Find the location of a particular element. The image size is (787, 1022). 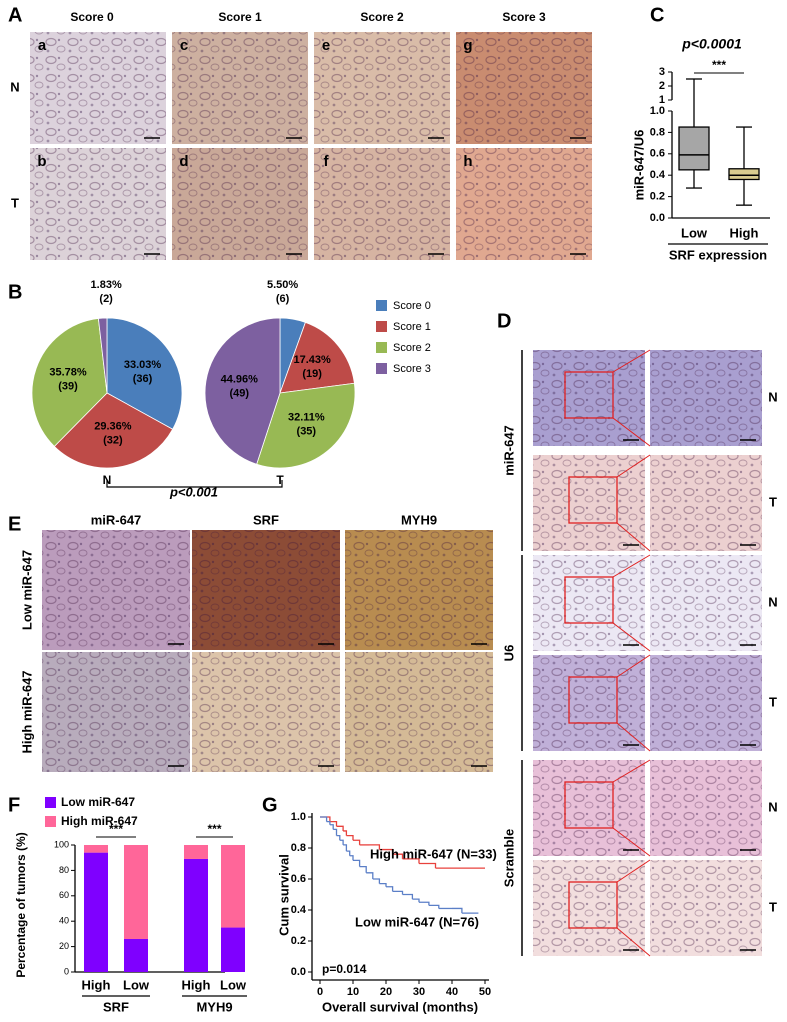

slice-count: (39) is located at coordinates (68, 386).